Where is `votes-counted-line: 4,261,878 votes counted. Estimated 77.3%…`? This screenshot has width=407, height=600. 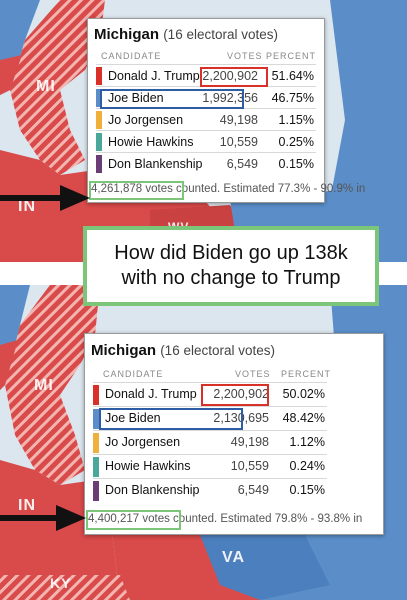 votes-counted-line: 4,261,878 votes counted. Estimated 77.3%… is located at coordinates (228, 189).